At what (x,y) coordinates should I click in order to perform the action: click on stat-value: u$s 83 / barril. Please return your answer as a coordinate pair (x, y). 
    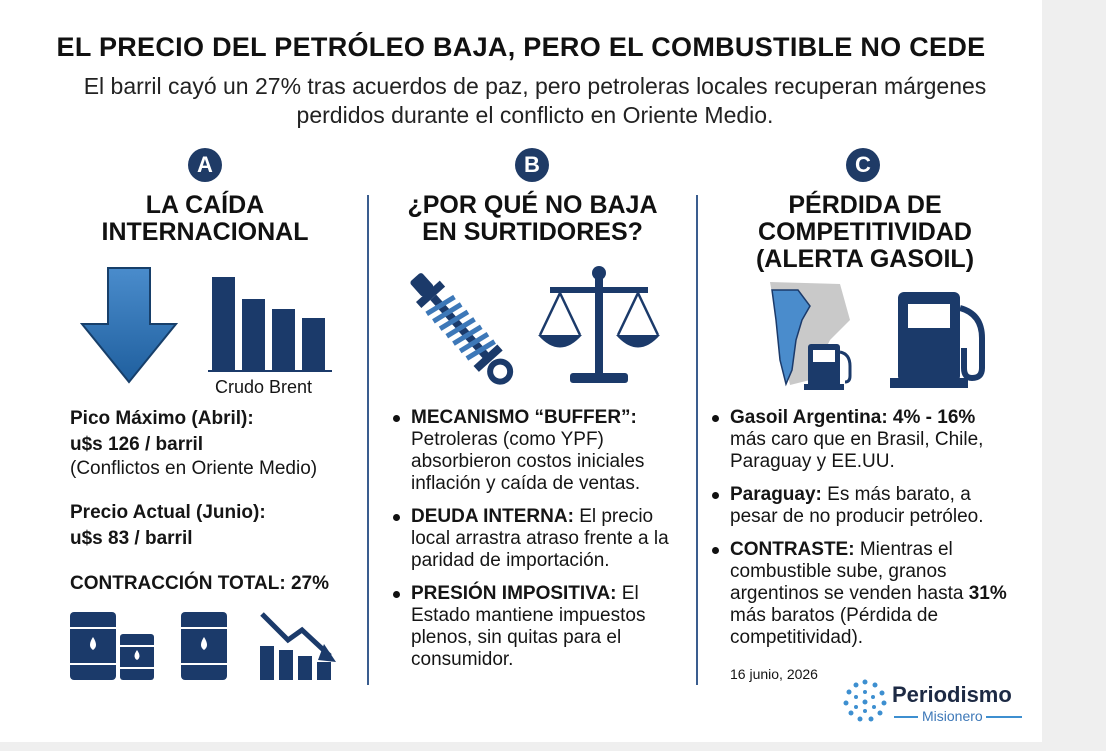
    Looking at the image, I should click on (131, 538).